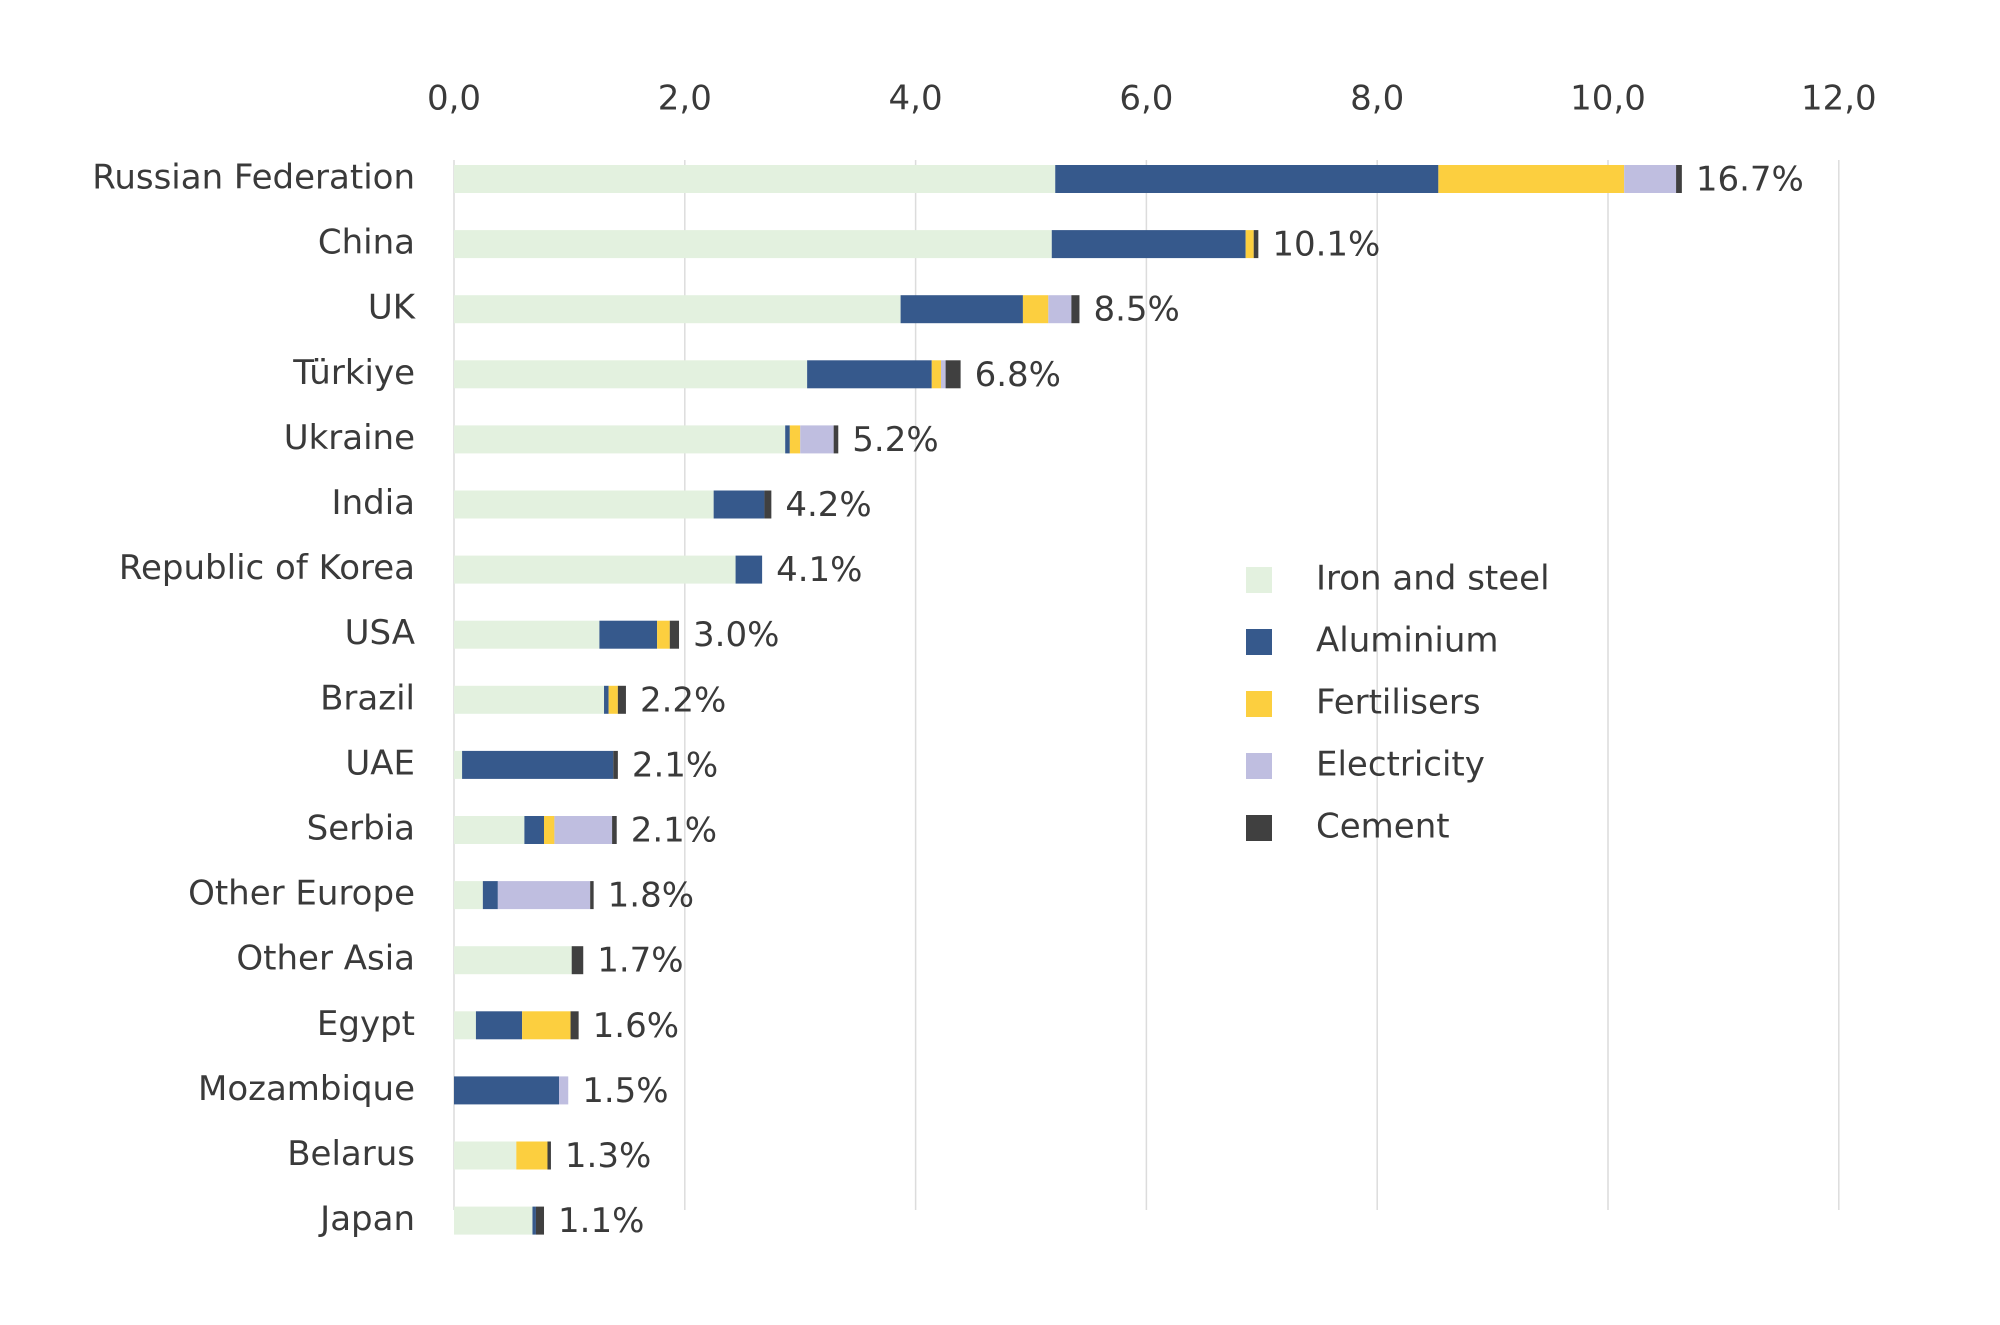  What do you see at coordinates (819, 570) in the screenshot?
I see `total-label: 4.1%` at bounding box center [819, 570].